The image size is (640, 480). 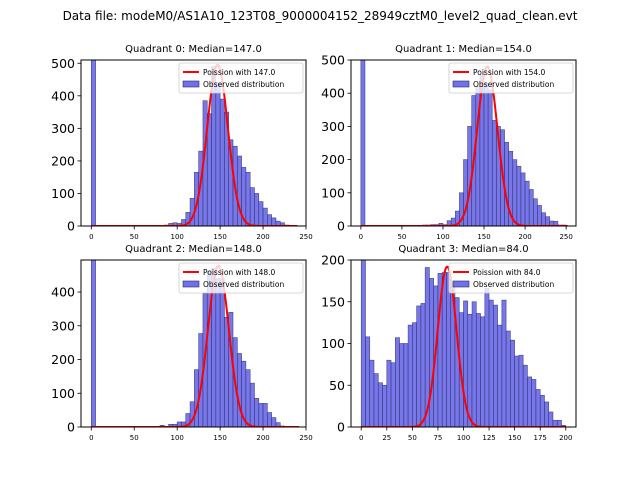 I want to click on plot-area, so click(x=463, y=343).